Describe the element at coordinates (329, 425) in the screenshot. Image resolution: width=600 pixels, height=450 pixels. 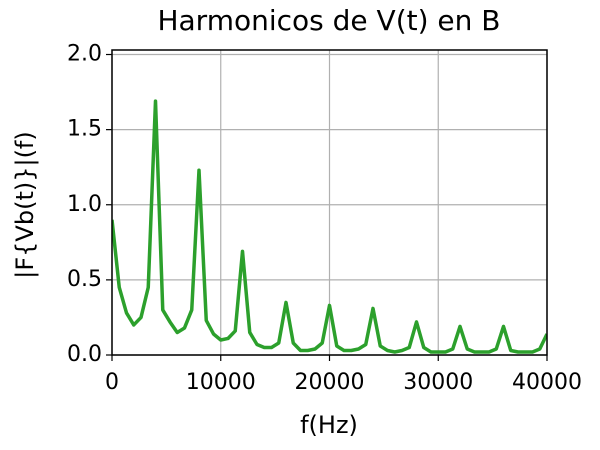
I see `x-axis-label: f(Hz)` at that location.